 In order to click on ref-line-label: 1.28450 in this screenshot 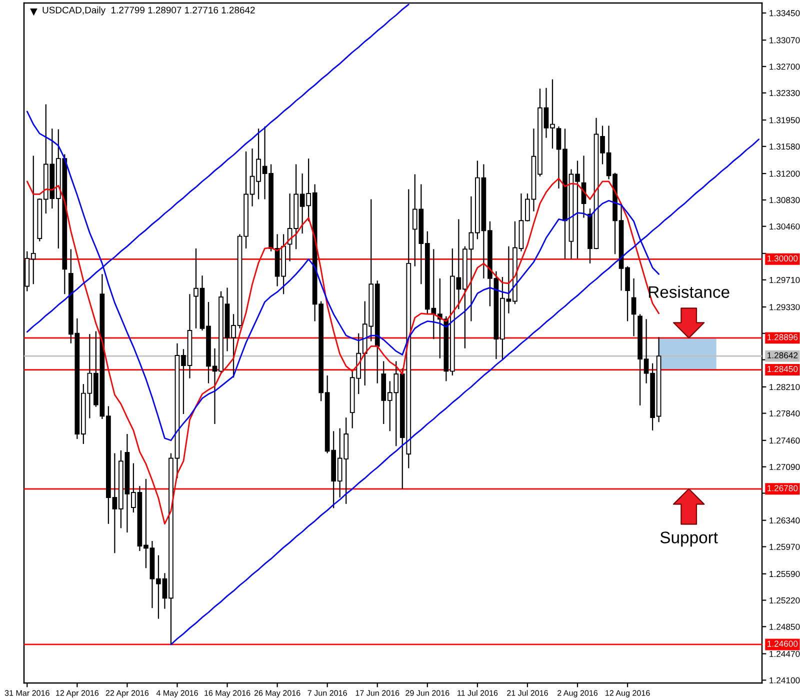, I will do `click(783, 369)`.